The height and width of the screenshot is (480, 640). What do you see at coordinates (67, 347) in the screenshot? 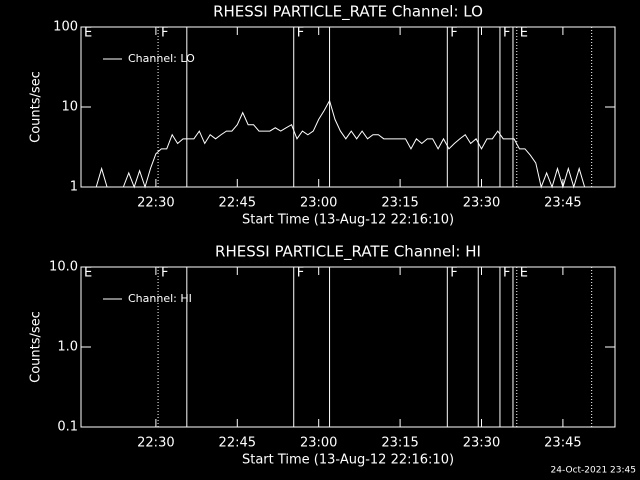
I see `y-tick-label: 1.0` at bounding box center [67, 347].